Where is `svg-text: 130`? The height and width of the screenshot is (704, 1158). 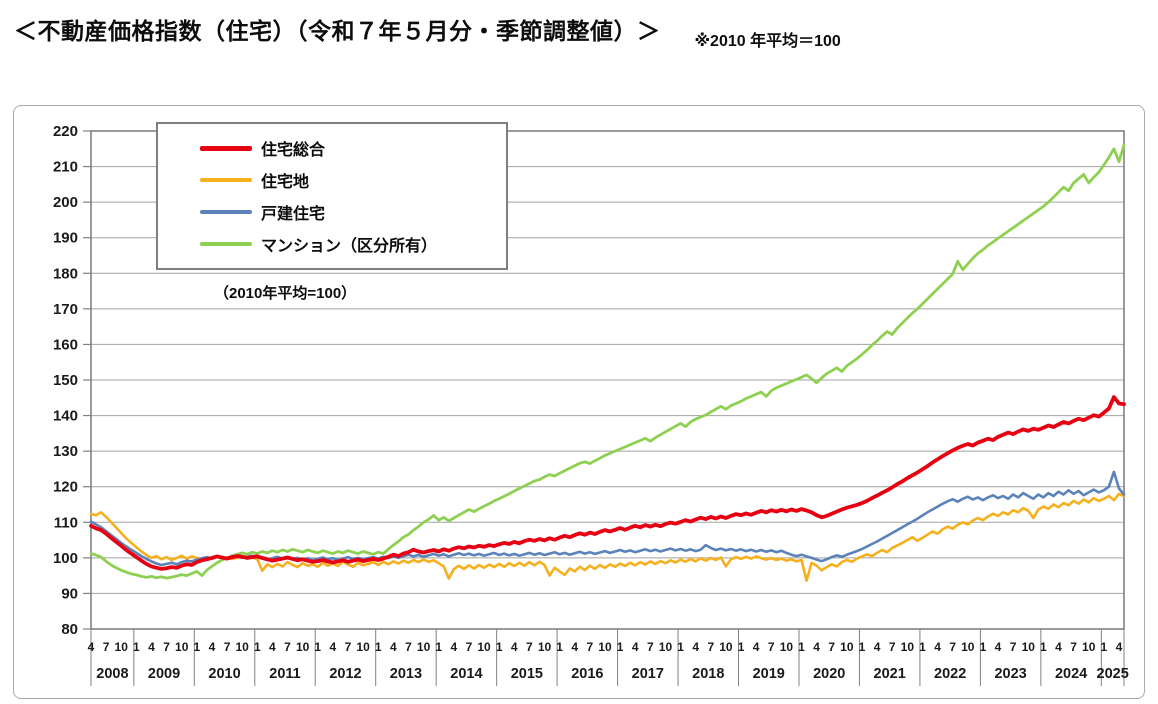
svg-text: 130 is located at coordinates (65, 451).